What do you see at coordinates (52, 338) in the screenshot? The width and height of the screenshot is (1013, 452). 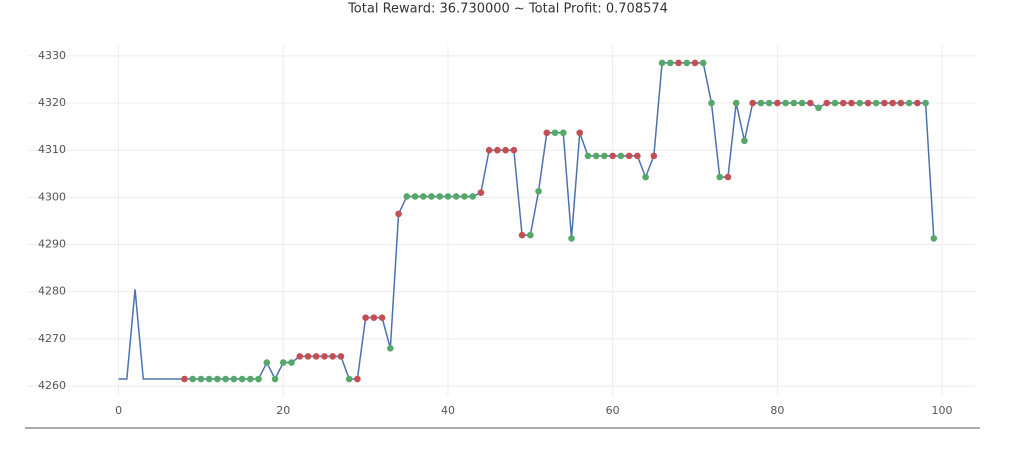 I see `y-tick-label: 4270` at bounding box center [52, 338].